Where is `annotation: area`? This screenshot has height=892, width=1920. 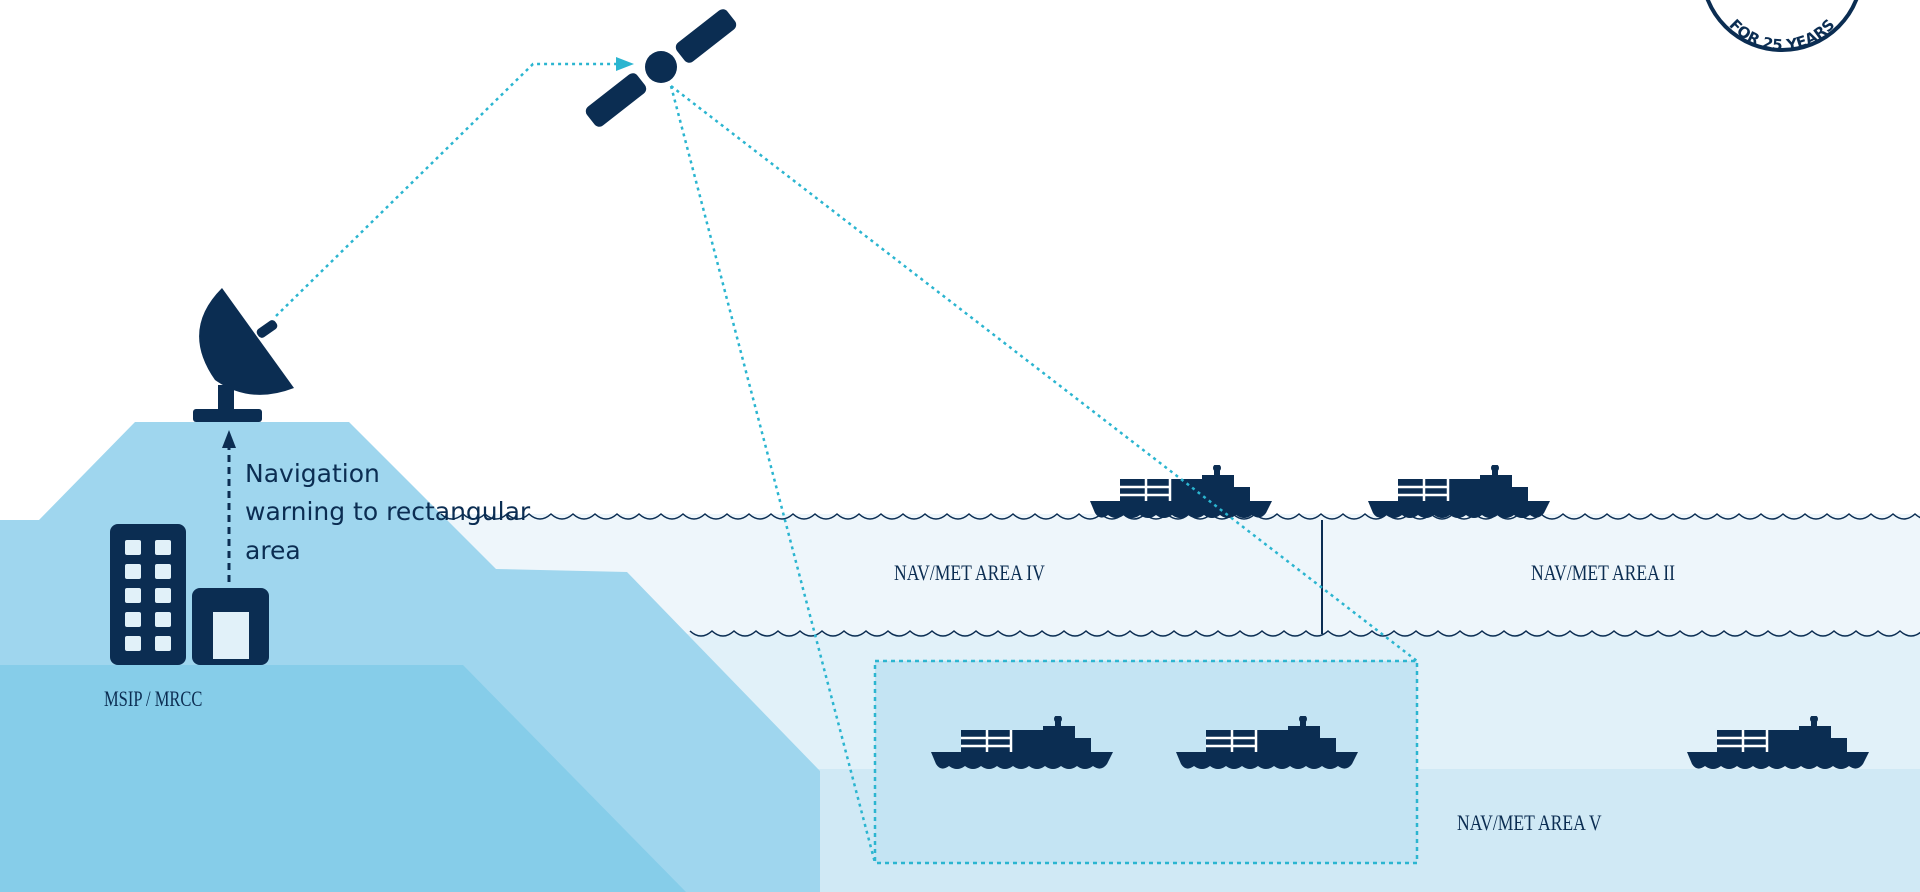 annotation: area is located at coordinates (273, 550).